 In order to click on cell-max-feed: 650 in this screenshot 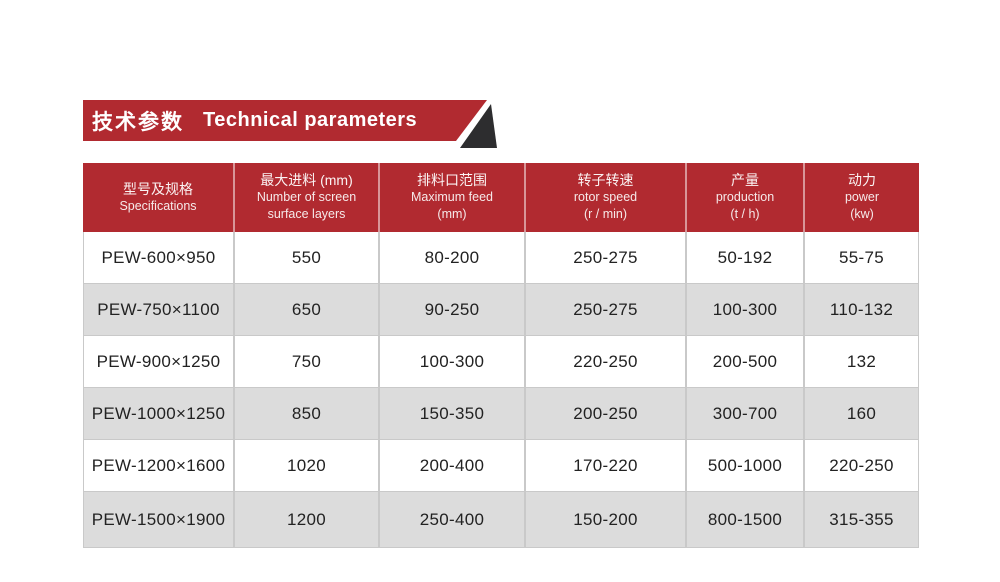, I will do `click(307, 309)`.